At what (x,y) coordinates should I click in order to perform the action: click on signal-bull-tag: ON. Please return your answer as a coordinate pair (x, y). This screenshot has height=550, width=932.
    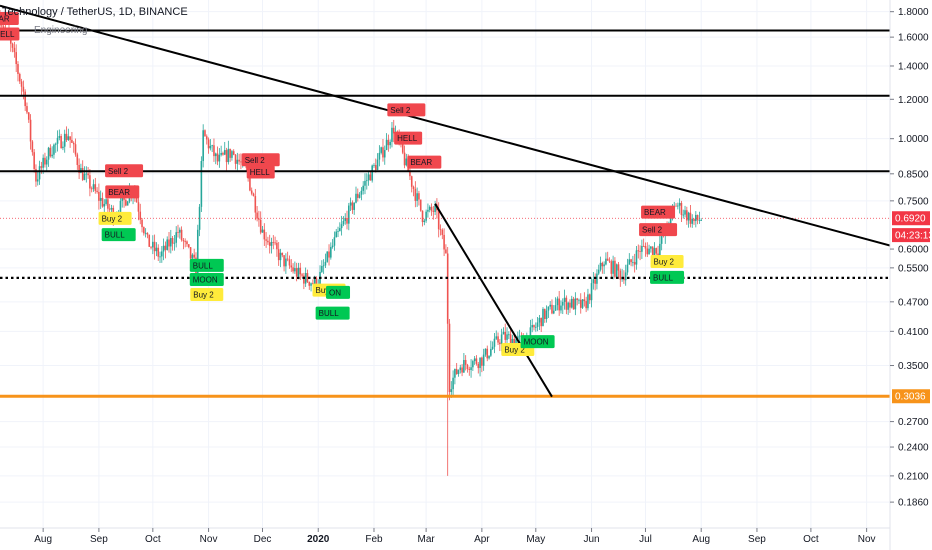
    Looking at the image, I should click on (338, 292).